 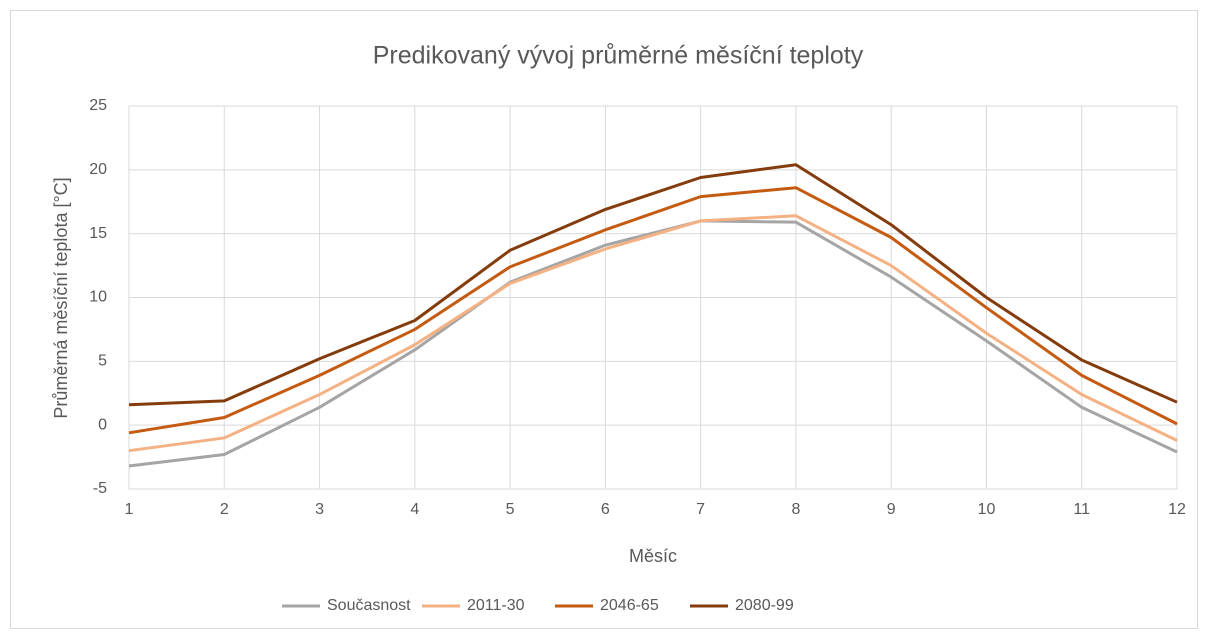 I want to click on x-tick-label: 8, so click(x=795, y=509).